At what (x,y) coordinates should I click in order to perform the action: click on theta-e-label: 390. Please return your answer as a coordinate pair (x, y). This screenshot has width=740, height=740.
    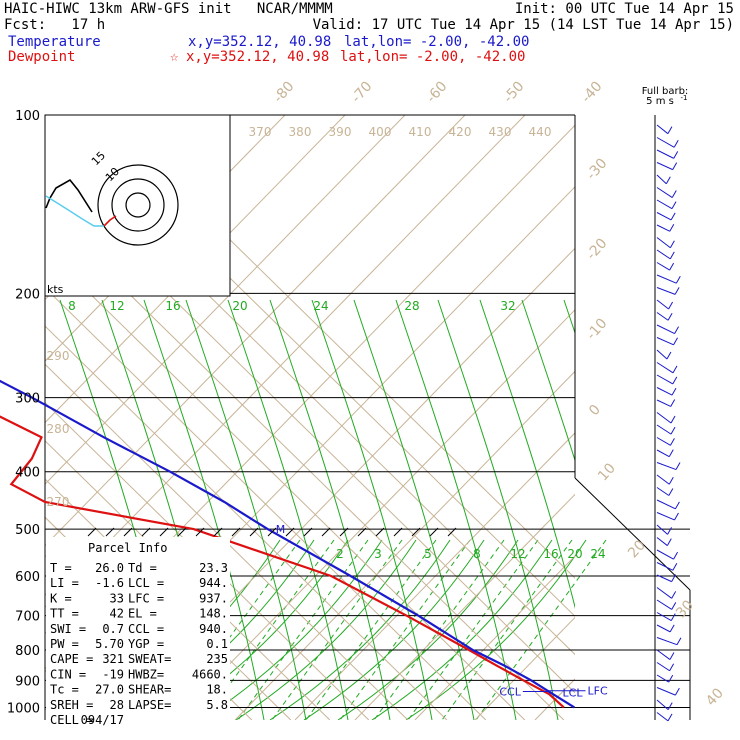
    Looking at the image, I should click on (340, 132).